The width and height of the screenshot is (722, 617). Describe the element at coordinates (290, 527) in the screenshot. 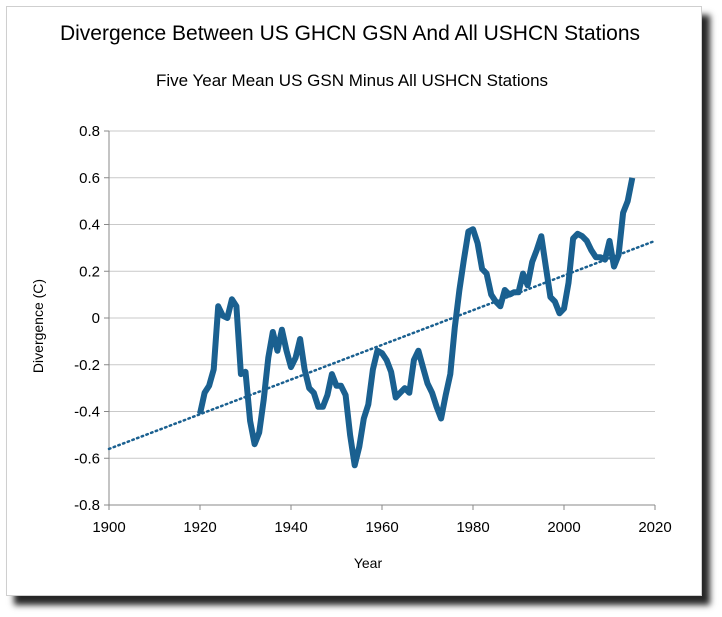

I see `x-tick-label: 1940` at that location.